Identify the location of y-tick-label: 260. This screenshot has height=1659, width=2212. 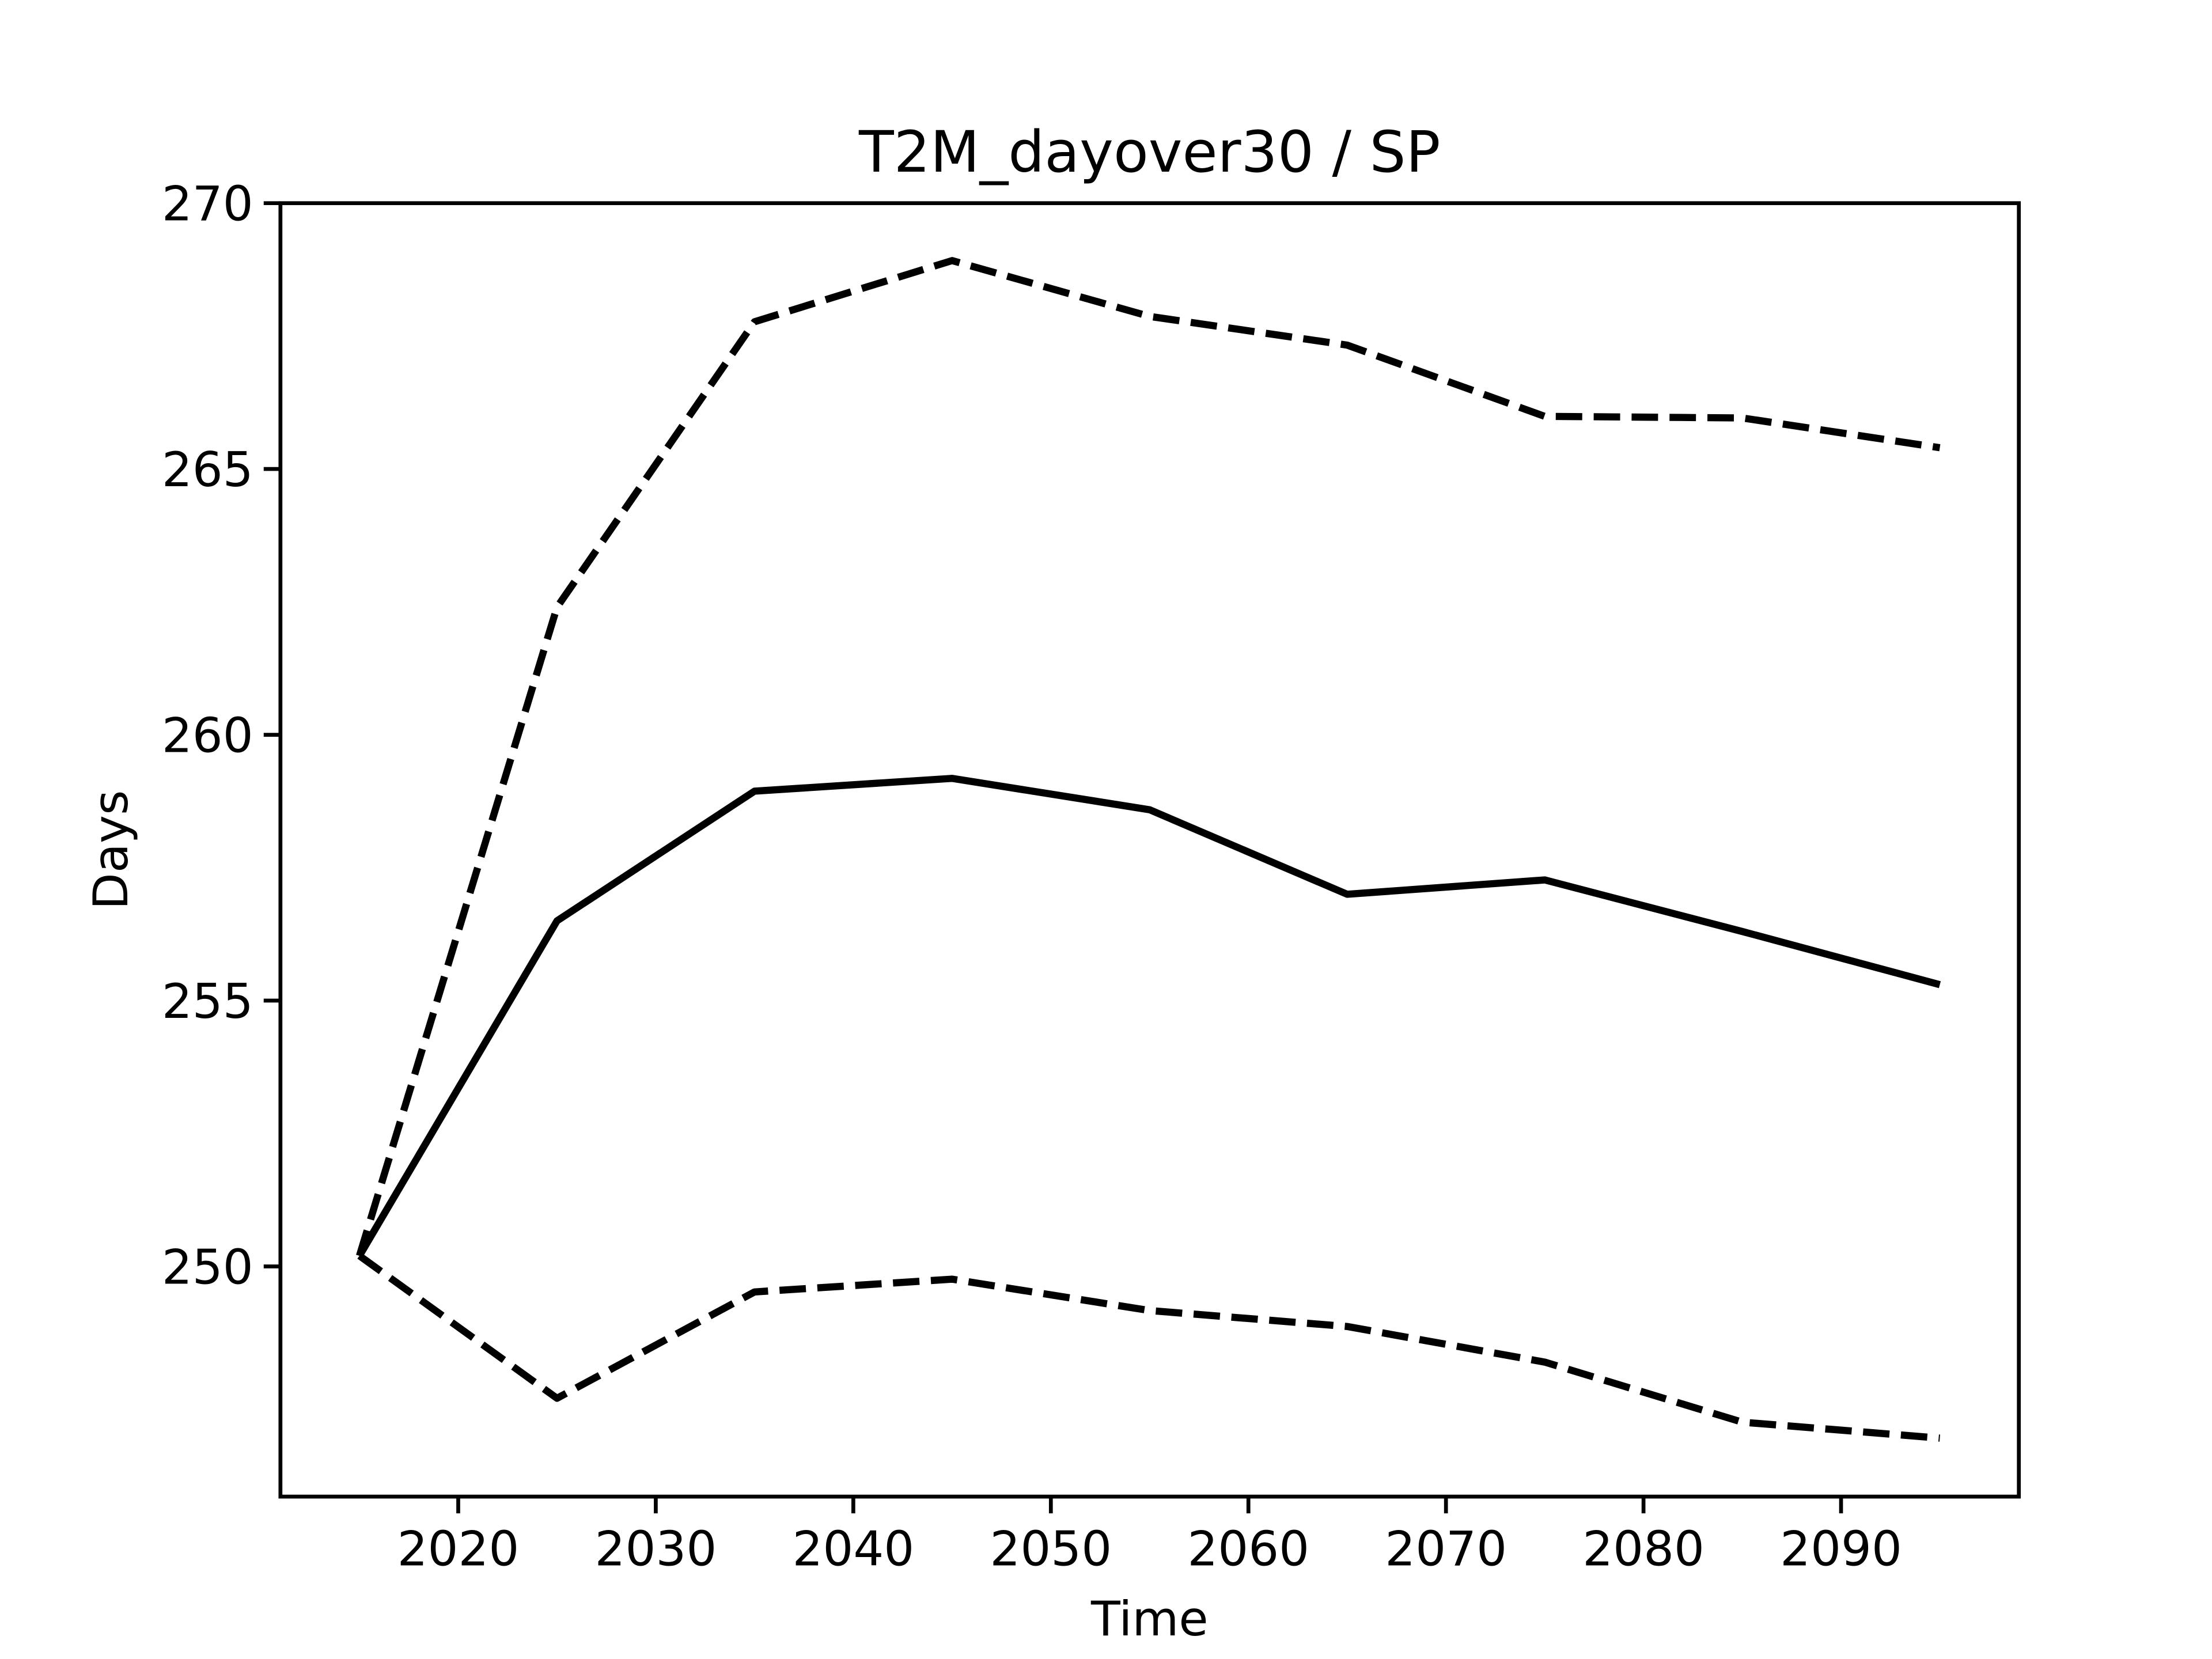
(207, 735).